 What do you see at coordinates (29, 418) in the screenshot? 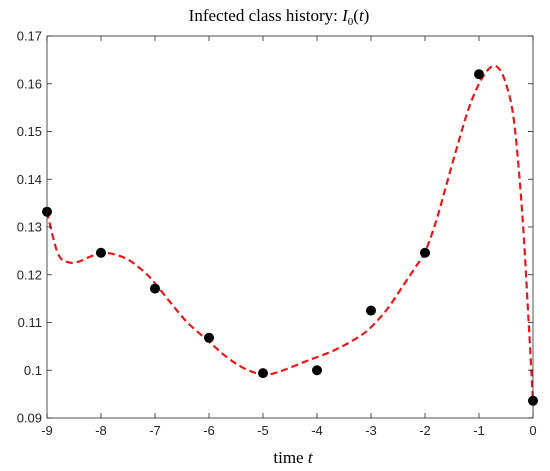
I see `y-tick-label: 0.09` at bounding box center [29, 418].